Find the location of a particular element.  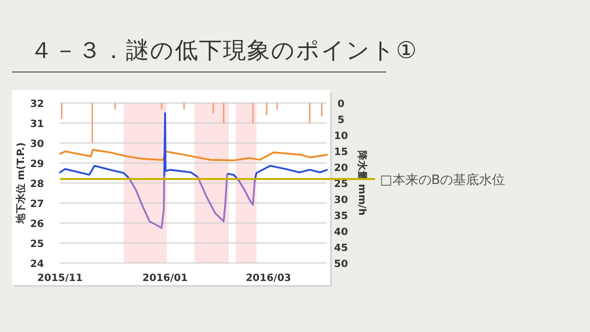

x-tick-label: 2016/01 is located at coordinates (165, 278).